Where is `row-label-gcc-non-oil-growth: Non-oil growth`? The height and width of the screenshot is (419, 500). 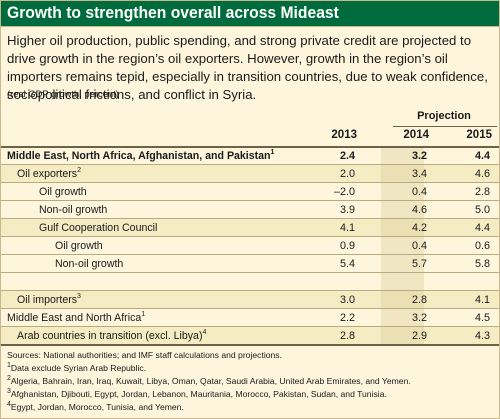 row-label-gcc-non-oil-growth: Non-oil growth is located at coordinates (89, 264).